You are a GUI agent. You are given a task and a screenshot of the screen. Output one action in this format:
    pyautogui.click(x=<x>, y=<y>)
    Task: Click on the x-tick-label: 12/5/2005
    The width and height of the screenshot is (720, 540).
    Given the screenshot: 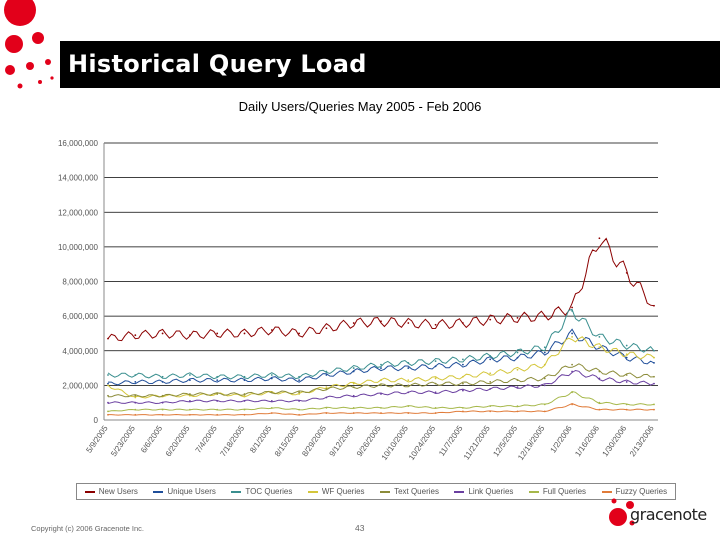 What is the action you would take?
    pyautogui.click(x=505, y=441)
    